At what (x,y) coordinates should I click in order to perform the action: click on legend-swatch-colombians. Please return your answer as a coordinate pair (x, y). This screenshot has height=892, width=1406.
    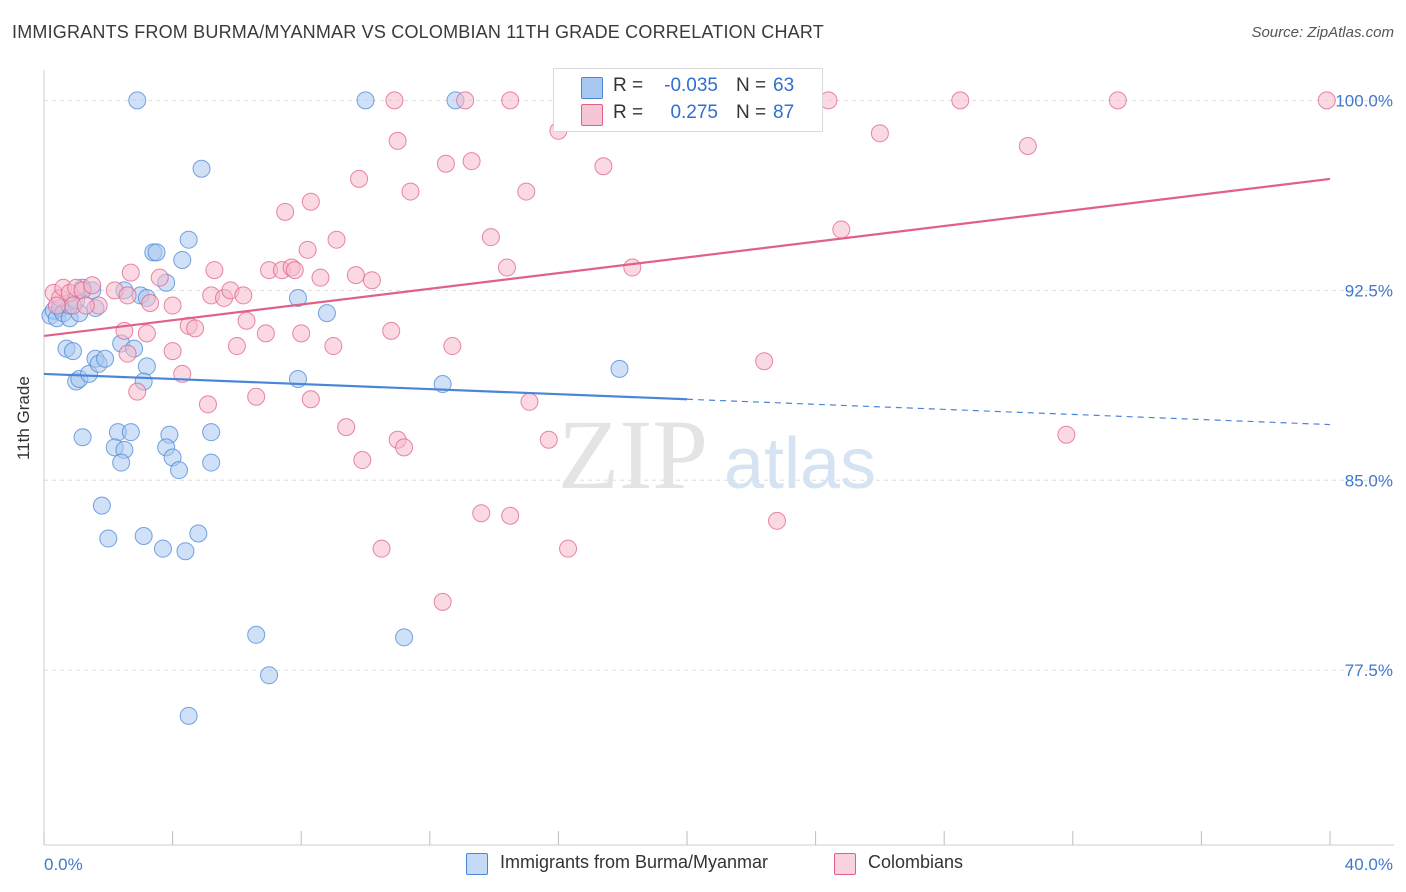
    Looking at the image, I should click on (592, 115).